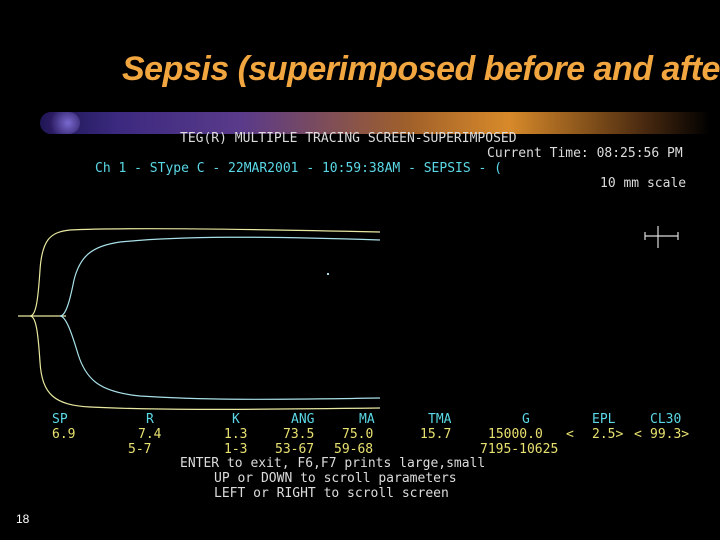 The height and width of the screenshot is (540, 720). What do you see at coordinates (436, 434) in the screenshot?
I see `param-value-tma: 15.7` at bounding box center [436, 434].